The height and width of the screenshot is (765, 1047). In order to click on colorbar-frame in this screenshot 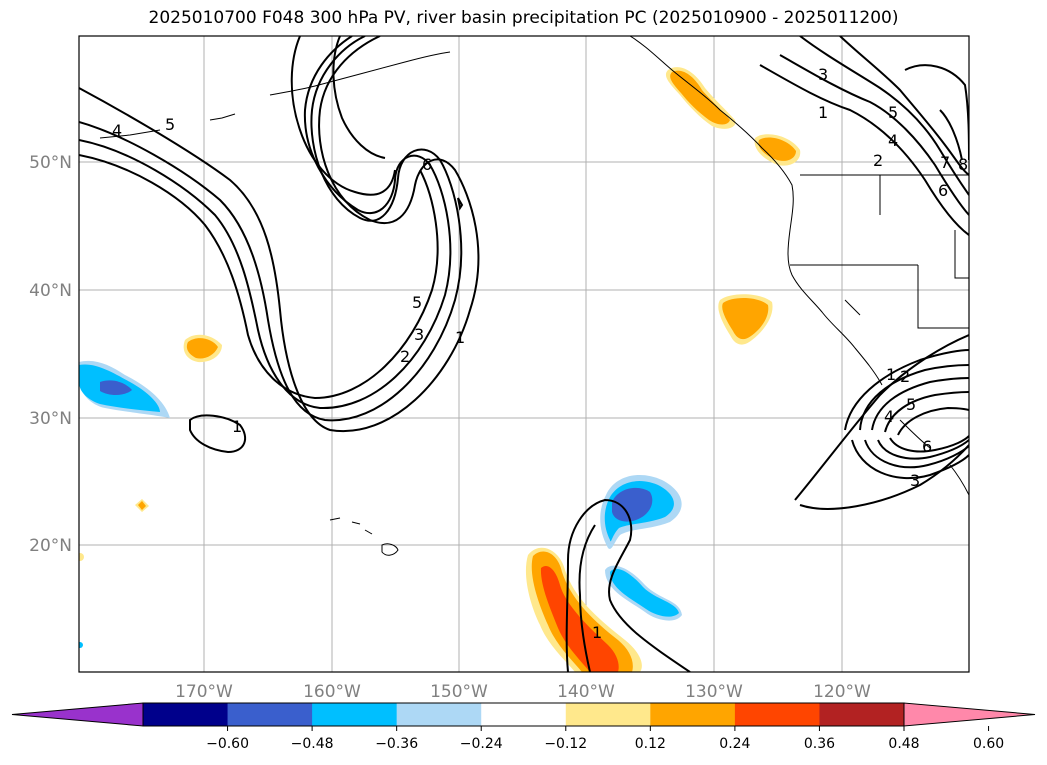, I will do `click(523, 714)`.